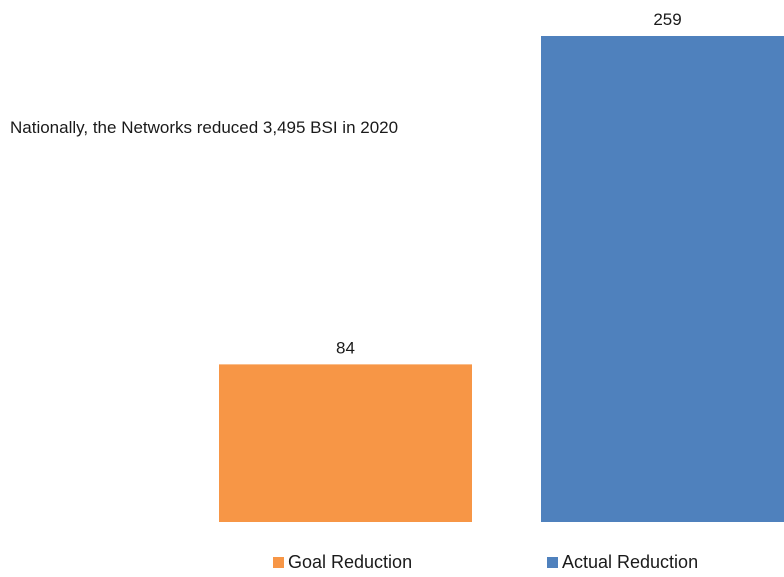 Image resolution: width=784 pixels, height=577 pixels. I want to click on data-label-goal-reduction: 84, so click(345, 347).